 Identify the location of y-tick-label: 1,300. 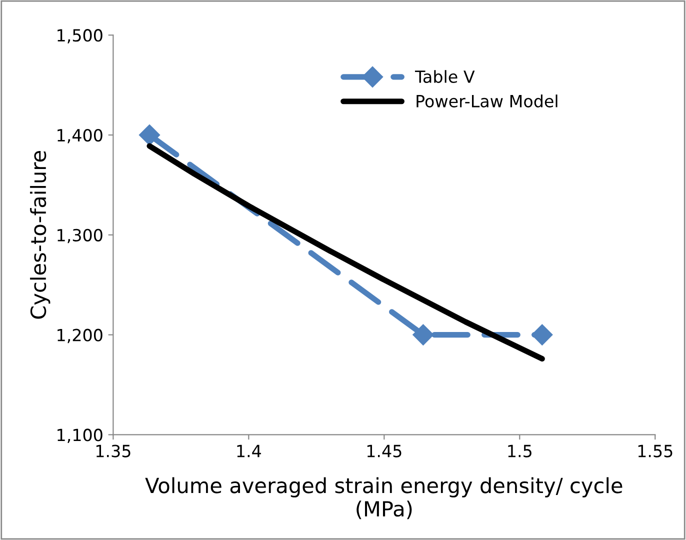
(80, 236).